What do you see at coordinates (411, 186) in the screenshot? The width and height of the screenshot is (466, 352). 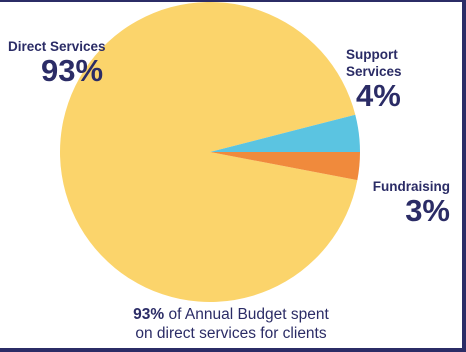 I see `fundraising-name: Fundraising` at bounding box center [411, 186].